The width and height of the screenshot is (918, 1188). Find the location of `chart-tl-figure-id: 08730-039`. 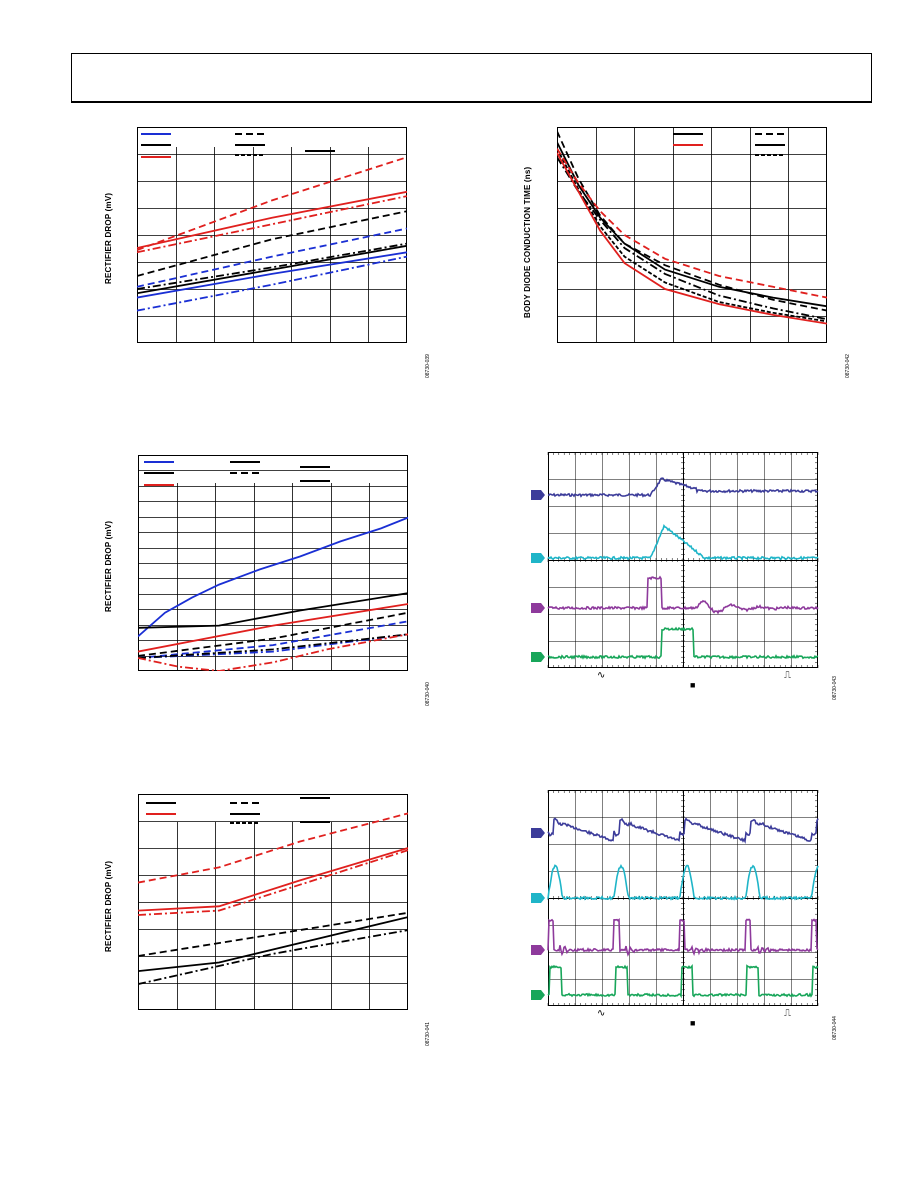

chart-tl-figure-id: 08730-039 is located at coordinates (428, 366).